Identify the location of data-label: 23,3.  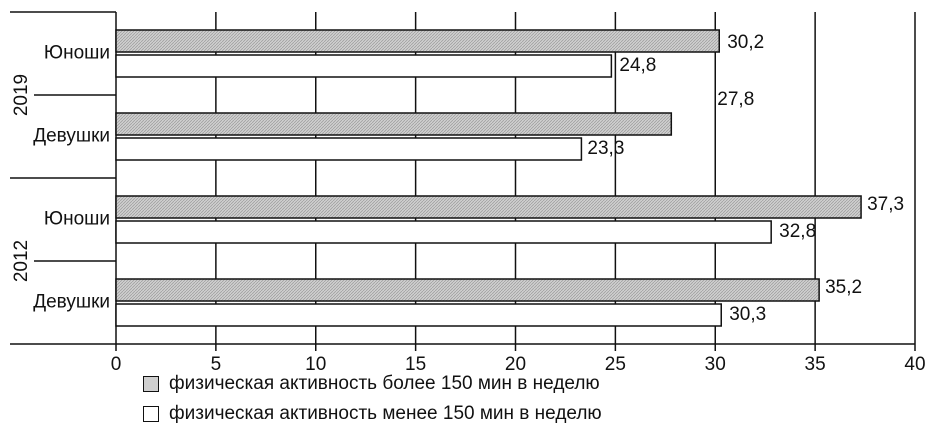
(605, 148).